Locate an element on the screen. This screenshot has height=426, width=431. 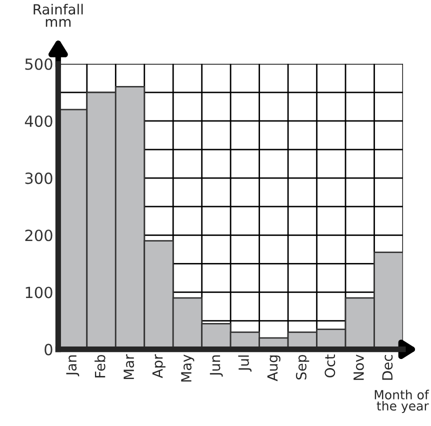
y-tick-label: 500 is located at coordinates (38, 64).